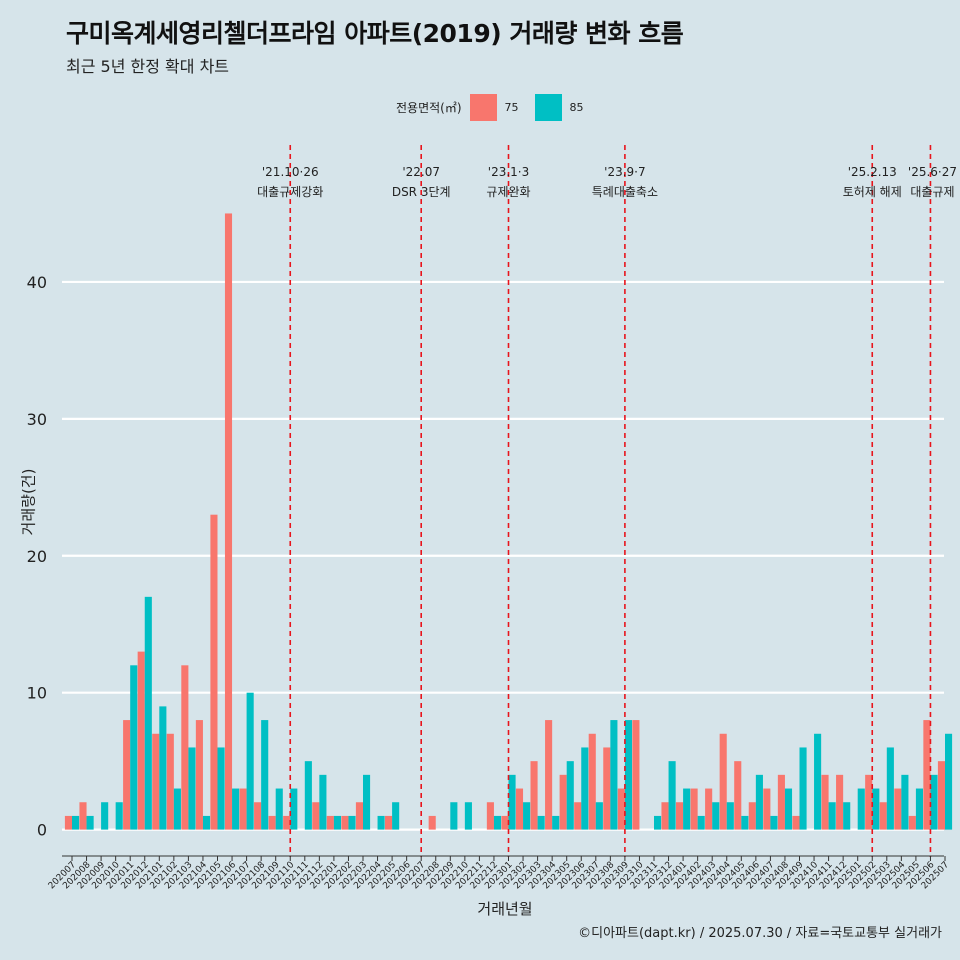 The image size is (960, 960). I want to click on legend-label-85: 85, so click(576, 107).